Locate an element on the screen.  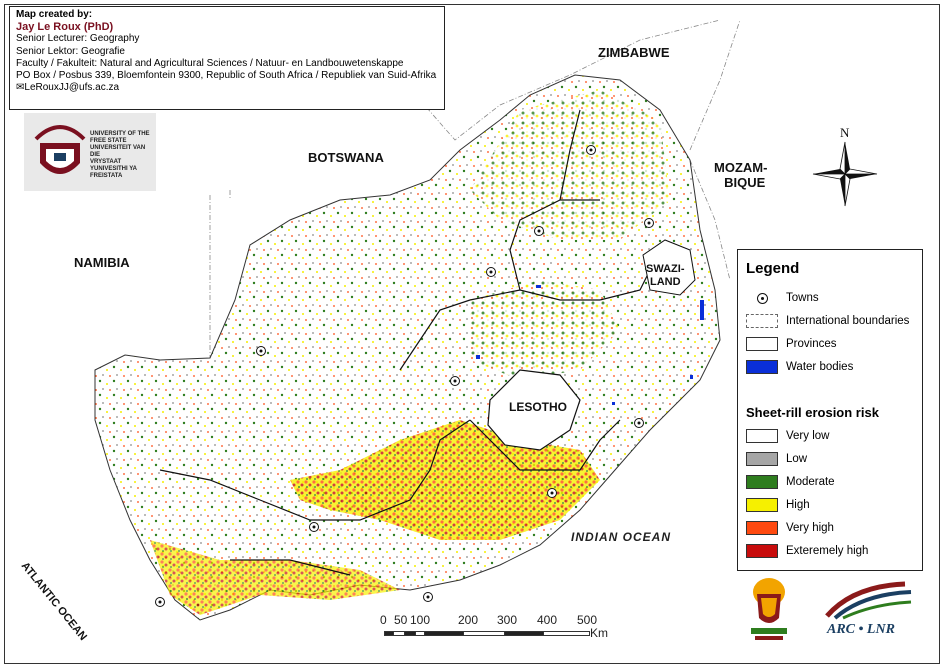
label-swaziland-line1: SWAZI- is located at coordinates (665, 269).